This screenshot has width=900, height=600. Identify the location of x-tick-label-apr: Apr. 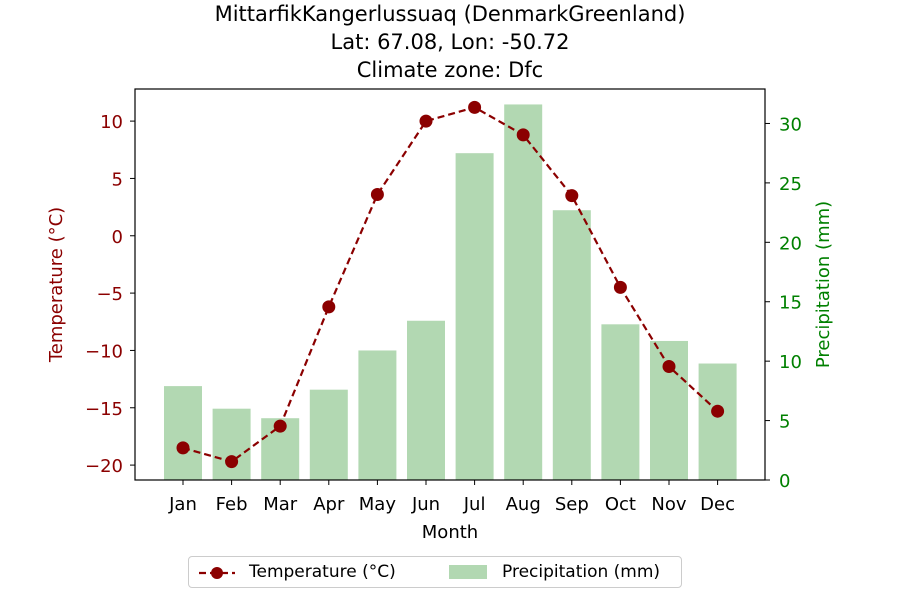
(329, 504).